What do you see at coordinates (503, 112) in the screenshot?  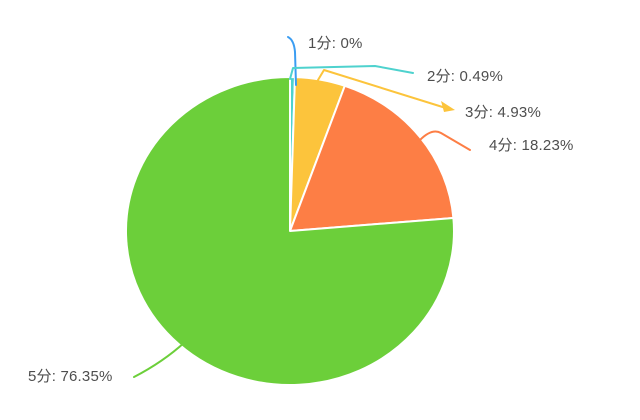 I see `slice-label-3fen: 3分: 4.93%` at bounding box center [503, 112].